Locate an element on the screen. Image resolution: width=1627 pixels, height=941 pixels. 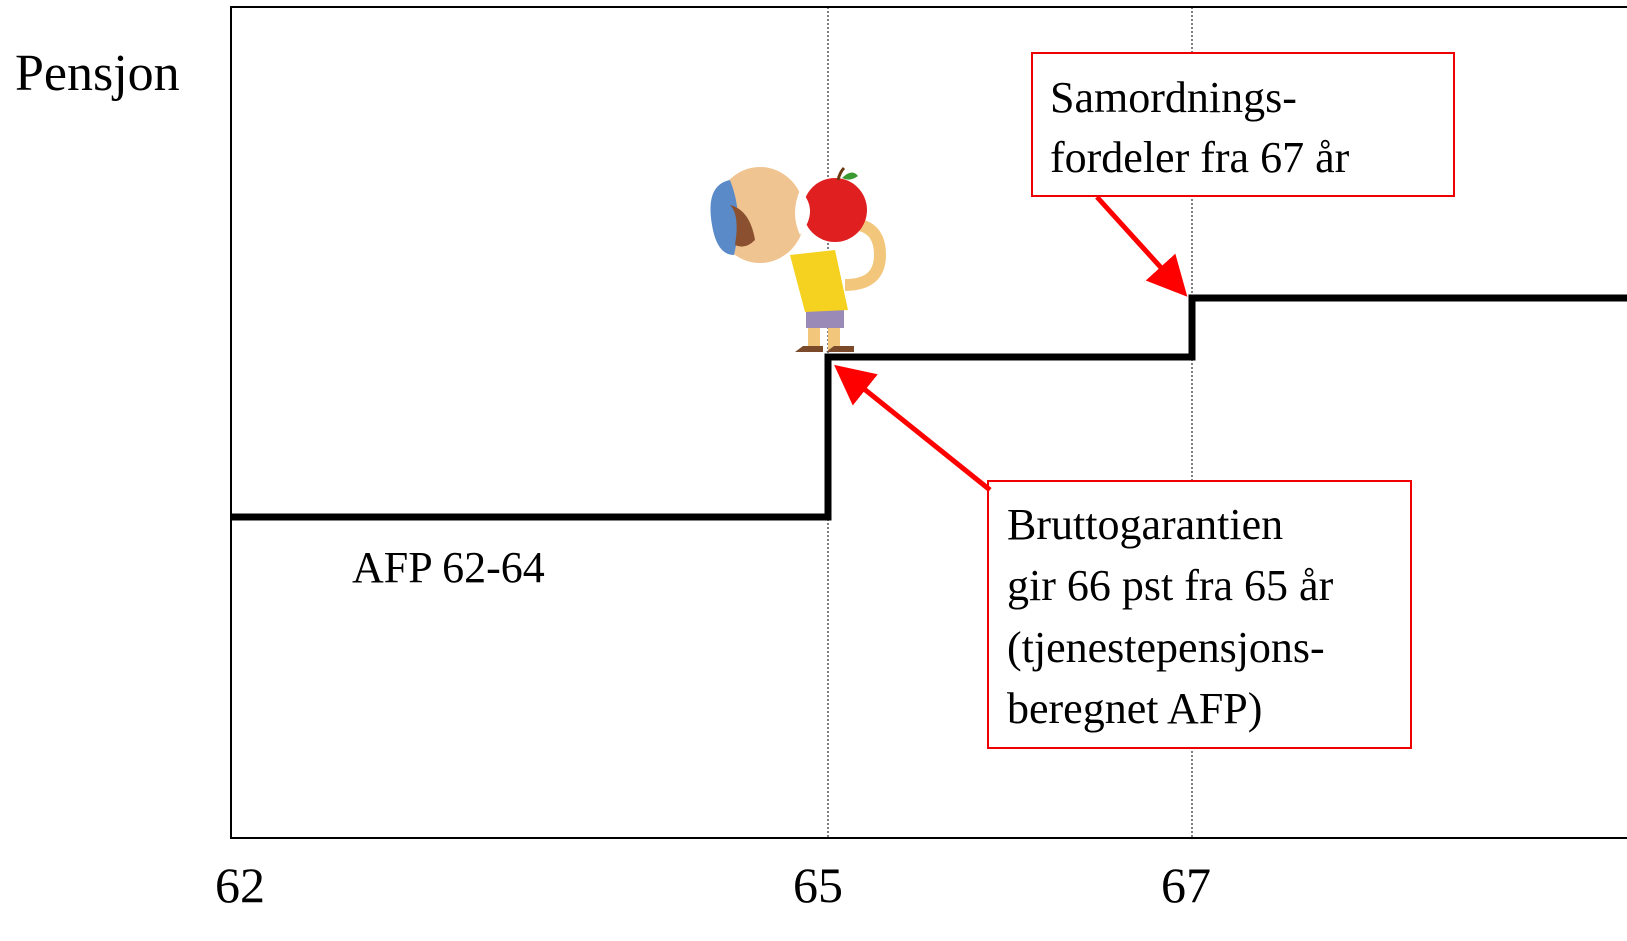
callout-line: Bruttogarantien is located at coordinates (1145, 524).